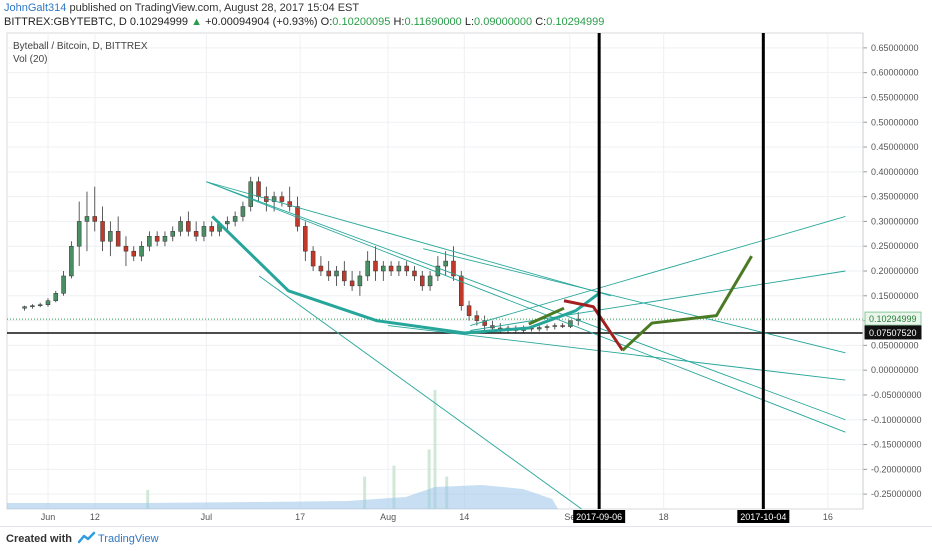  Describe the element at coordinates (406, 275) in the screenshot. I see `rounding-bottom-arc` at that location.